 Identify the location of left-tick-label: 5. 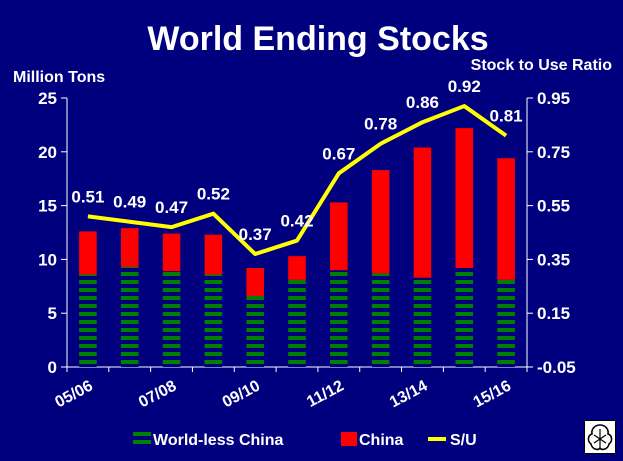
(52, 313).